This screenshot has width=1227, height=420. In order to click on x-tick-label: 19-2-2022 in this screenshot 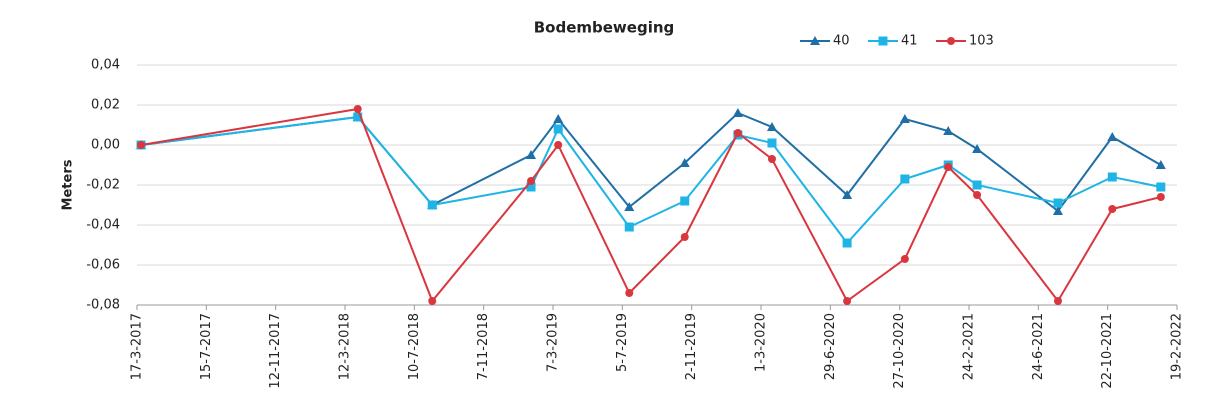, I will do `click(1177, 346)`.